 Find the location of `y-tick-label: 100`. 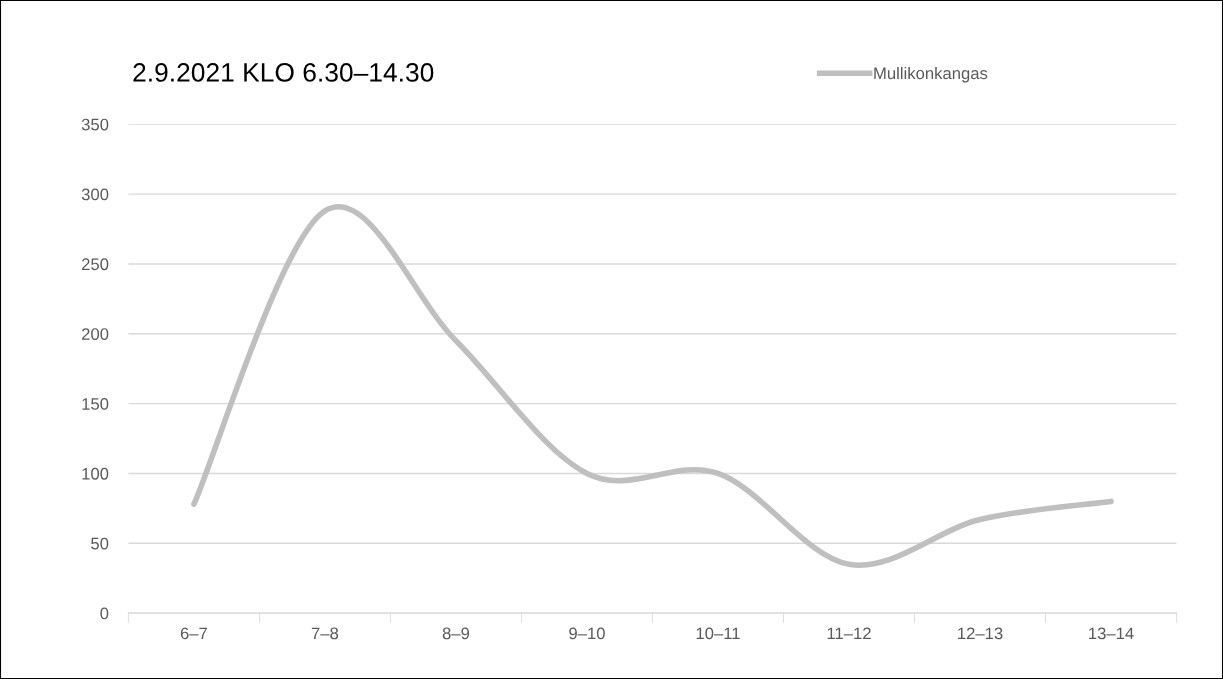

y-tick-label: 100 is located at coordinates (95, 473).